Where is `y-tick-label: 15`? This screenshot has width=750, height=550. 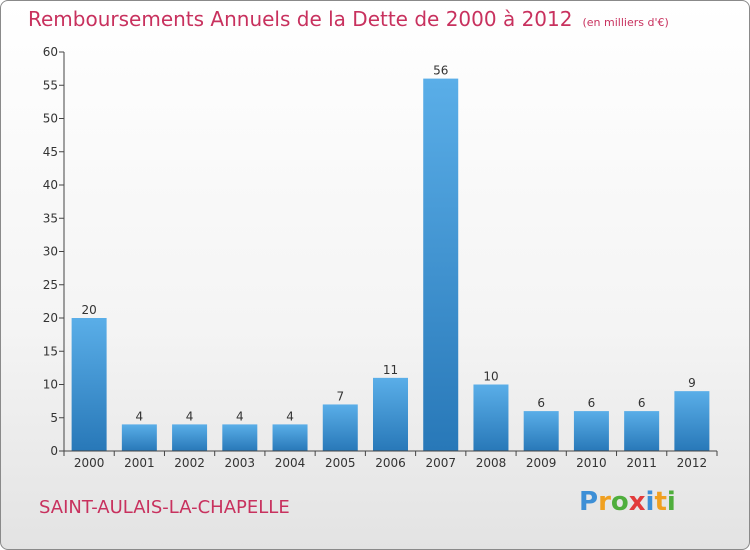 y-tick-label: 15 is located at coordinates (50, 351).